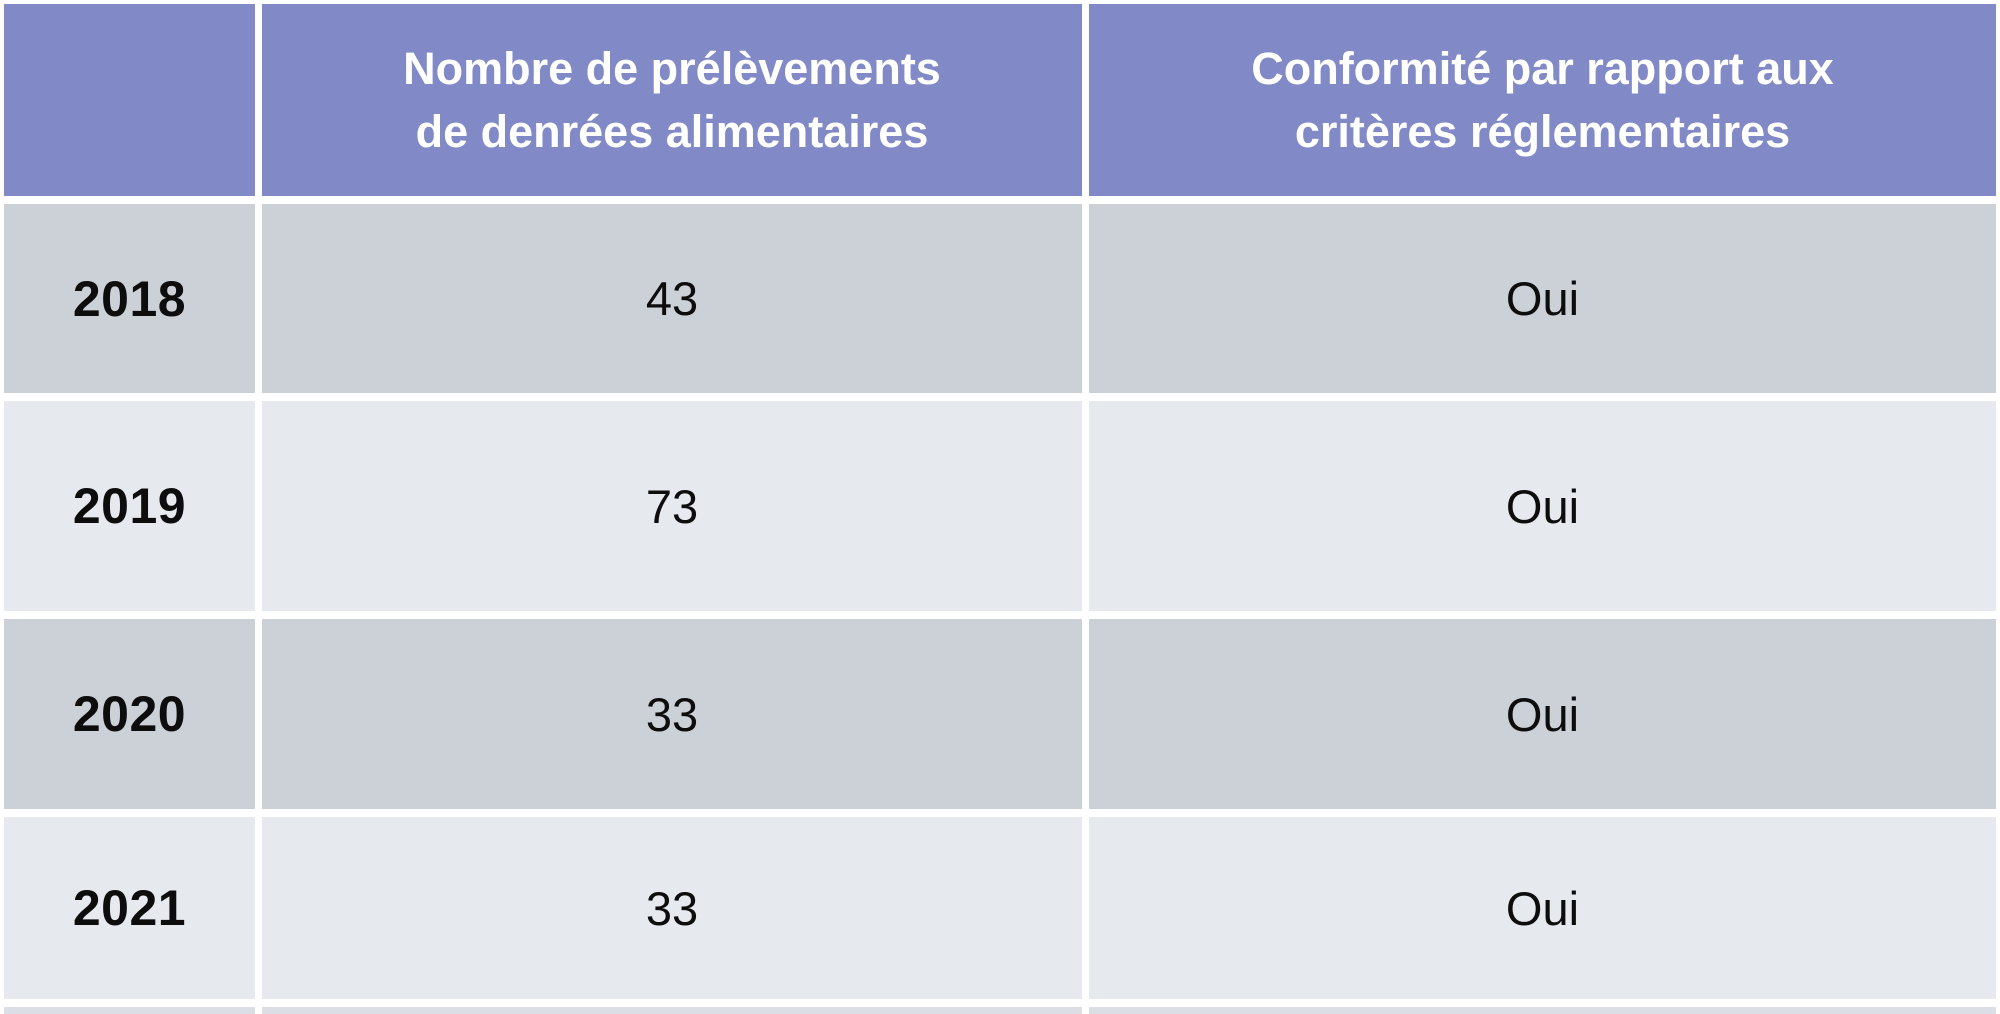 This screenshot has width=2000, height=1014. What do you see at coordinates (672, 506) in the screenshot?
I see `samples-cell: 73` at bounding box center [672, 506].